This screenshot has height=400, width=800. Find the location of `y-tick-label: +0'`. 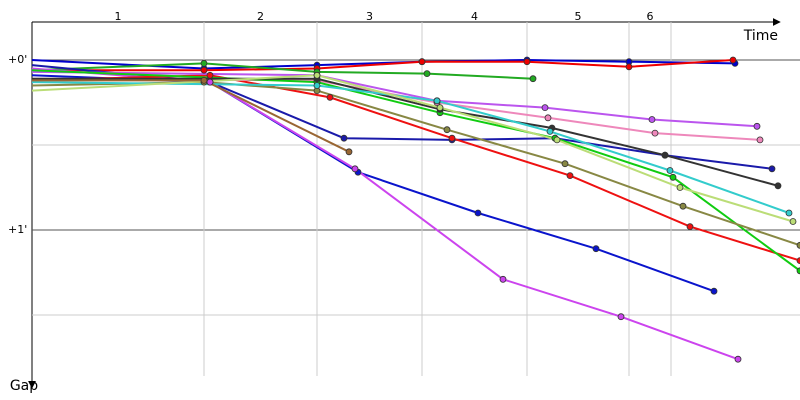

y-tick-label: +0' is located at coordinates (17, 59).